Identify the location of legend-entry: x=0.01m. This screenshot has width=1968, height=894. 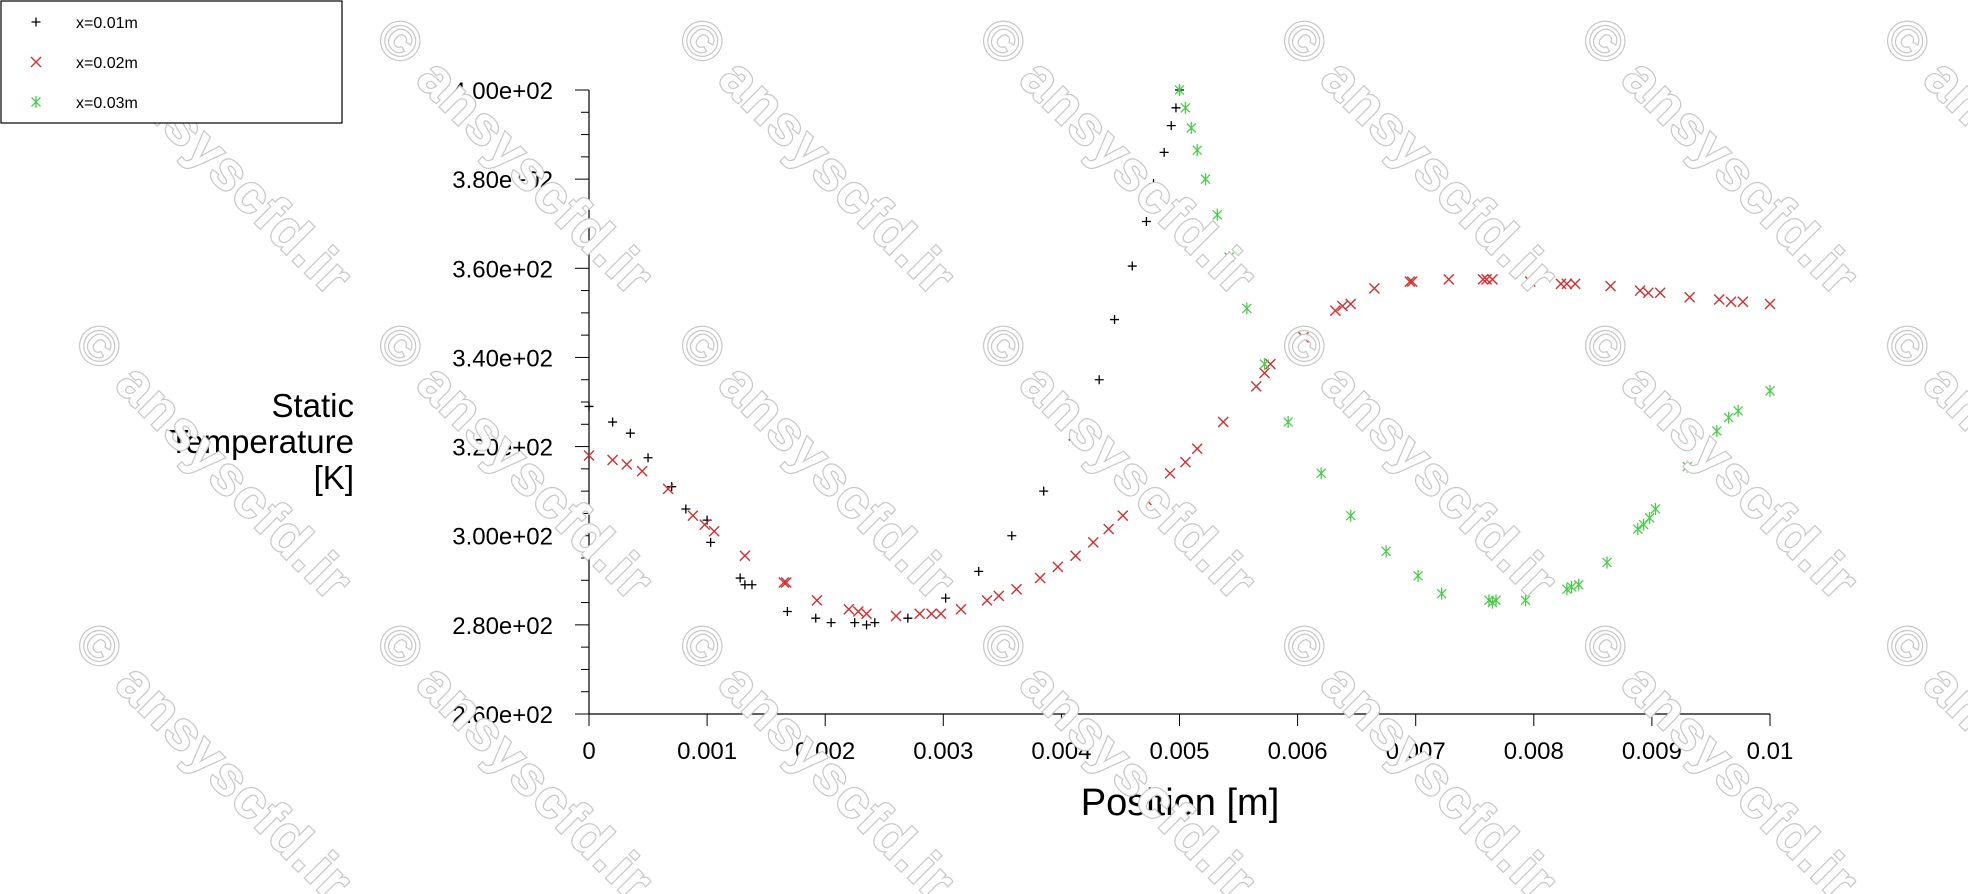
(107, 23).